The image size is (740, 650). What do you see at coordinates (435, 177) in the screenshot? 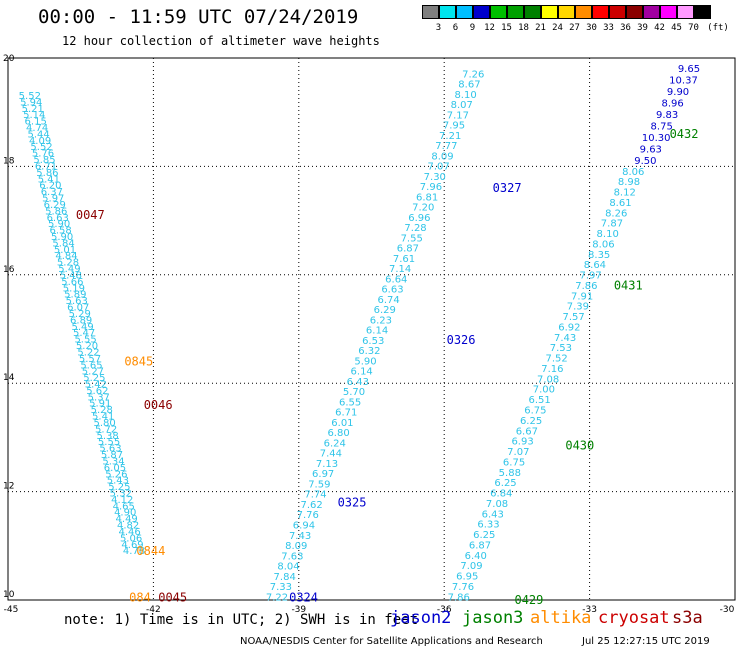
I see `swh-value-label: 7.30` at bounding box center [435, 177].